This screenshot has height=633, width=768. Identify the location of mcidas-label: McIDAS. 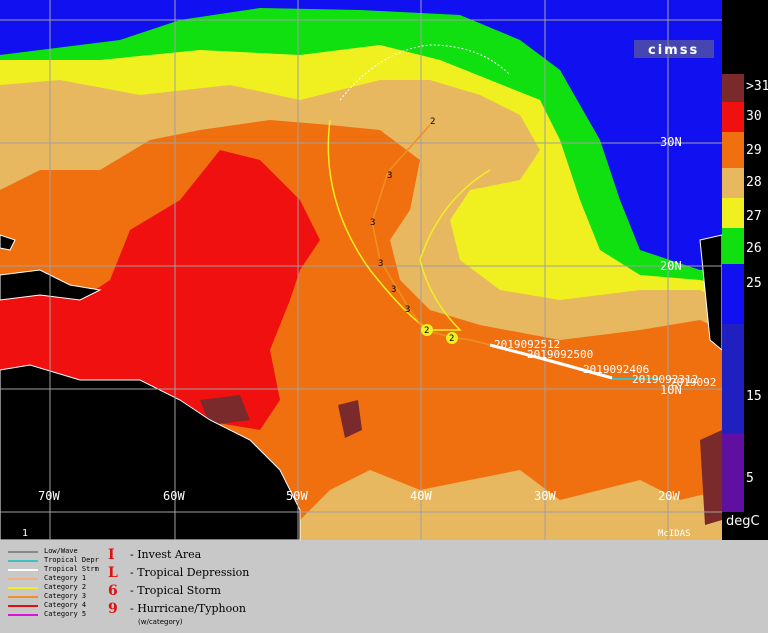
(674, 534).